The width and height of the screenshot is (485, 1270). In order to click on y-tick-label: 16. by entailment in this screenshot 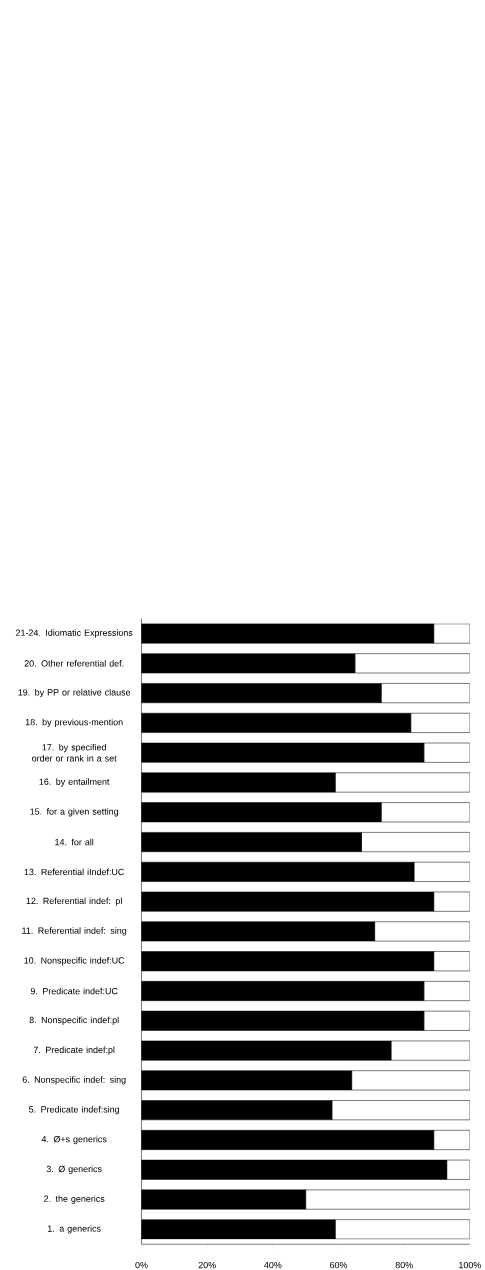, I will do `click(74, 782)`.